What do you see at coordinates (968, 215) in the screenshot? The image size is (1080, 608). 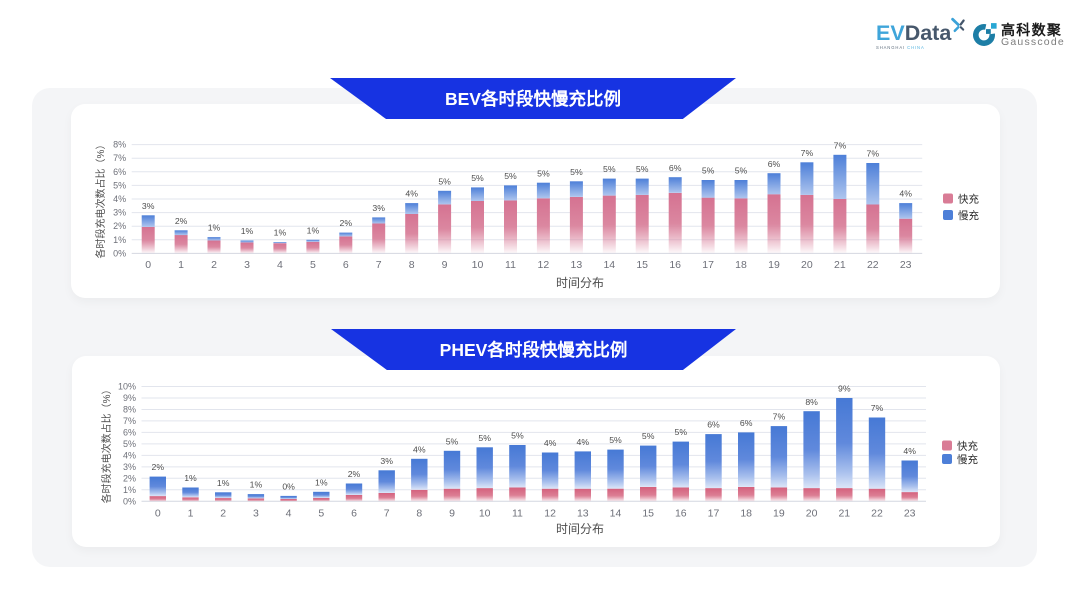 I see `svg-text: 慢充` at bounding box center [968, 215].